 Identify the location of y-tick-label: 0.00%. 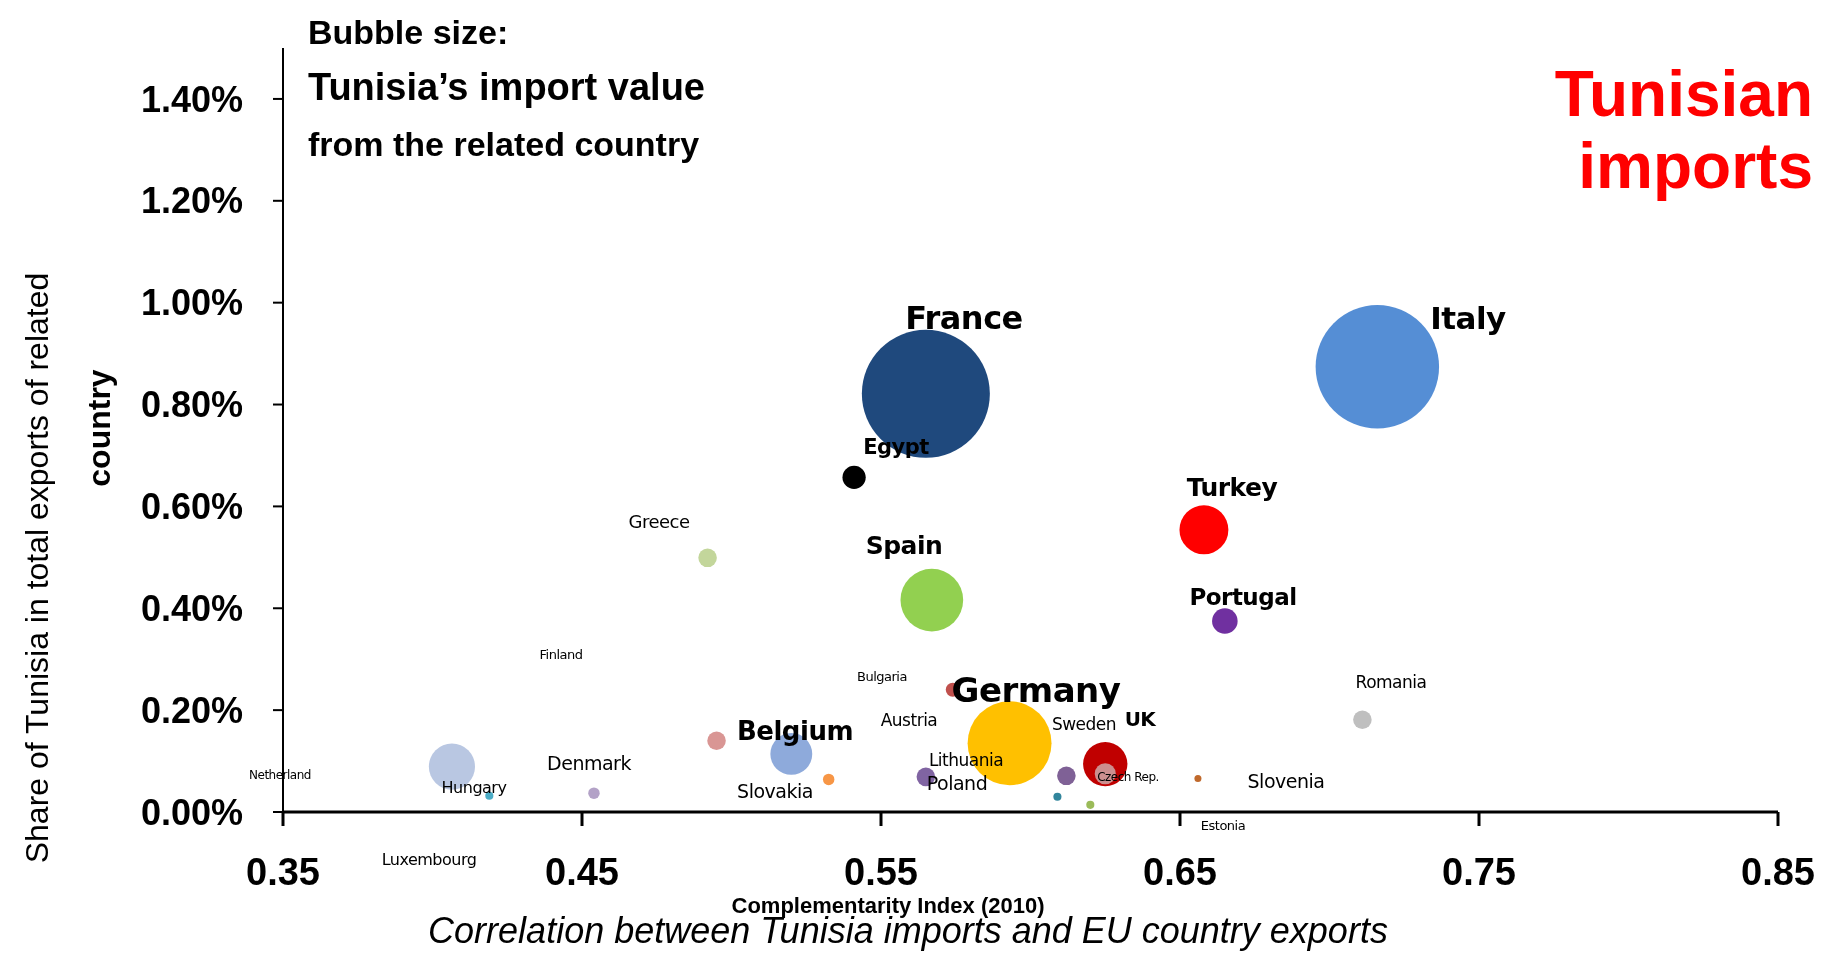
(191, 812).